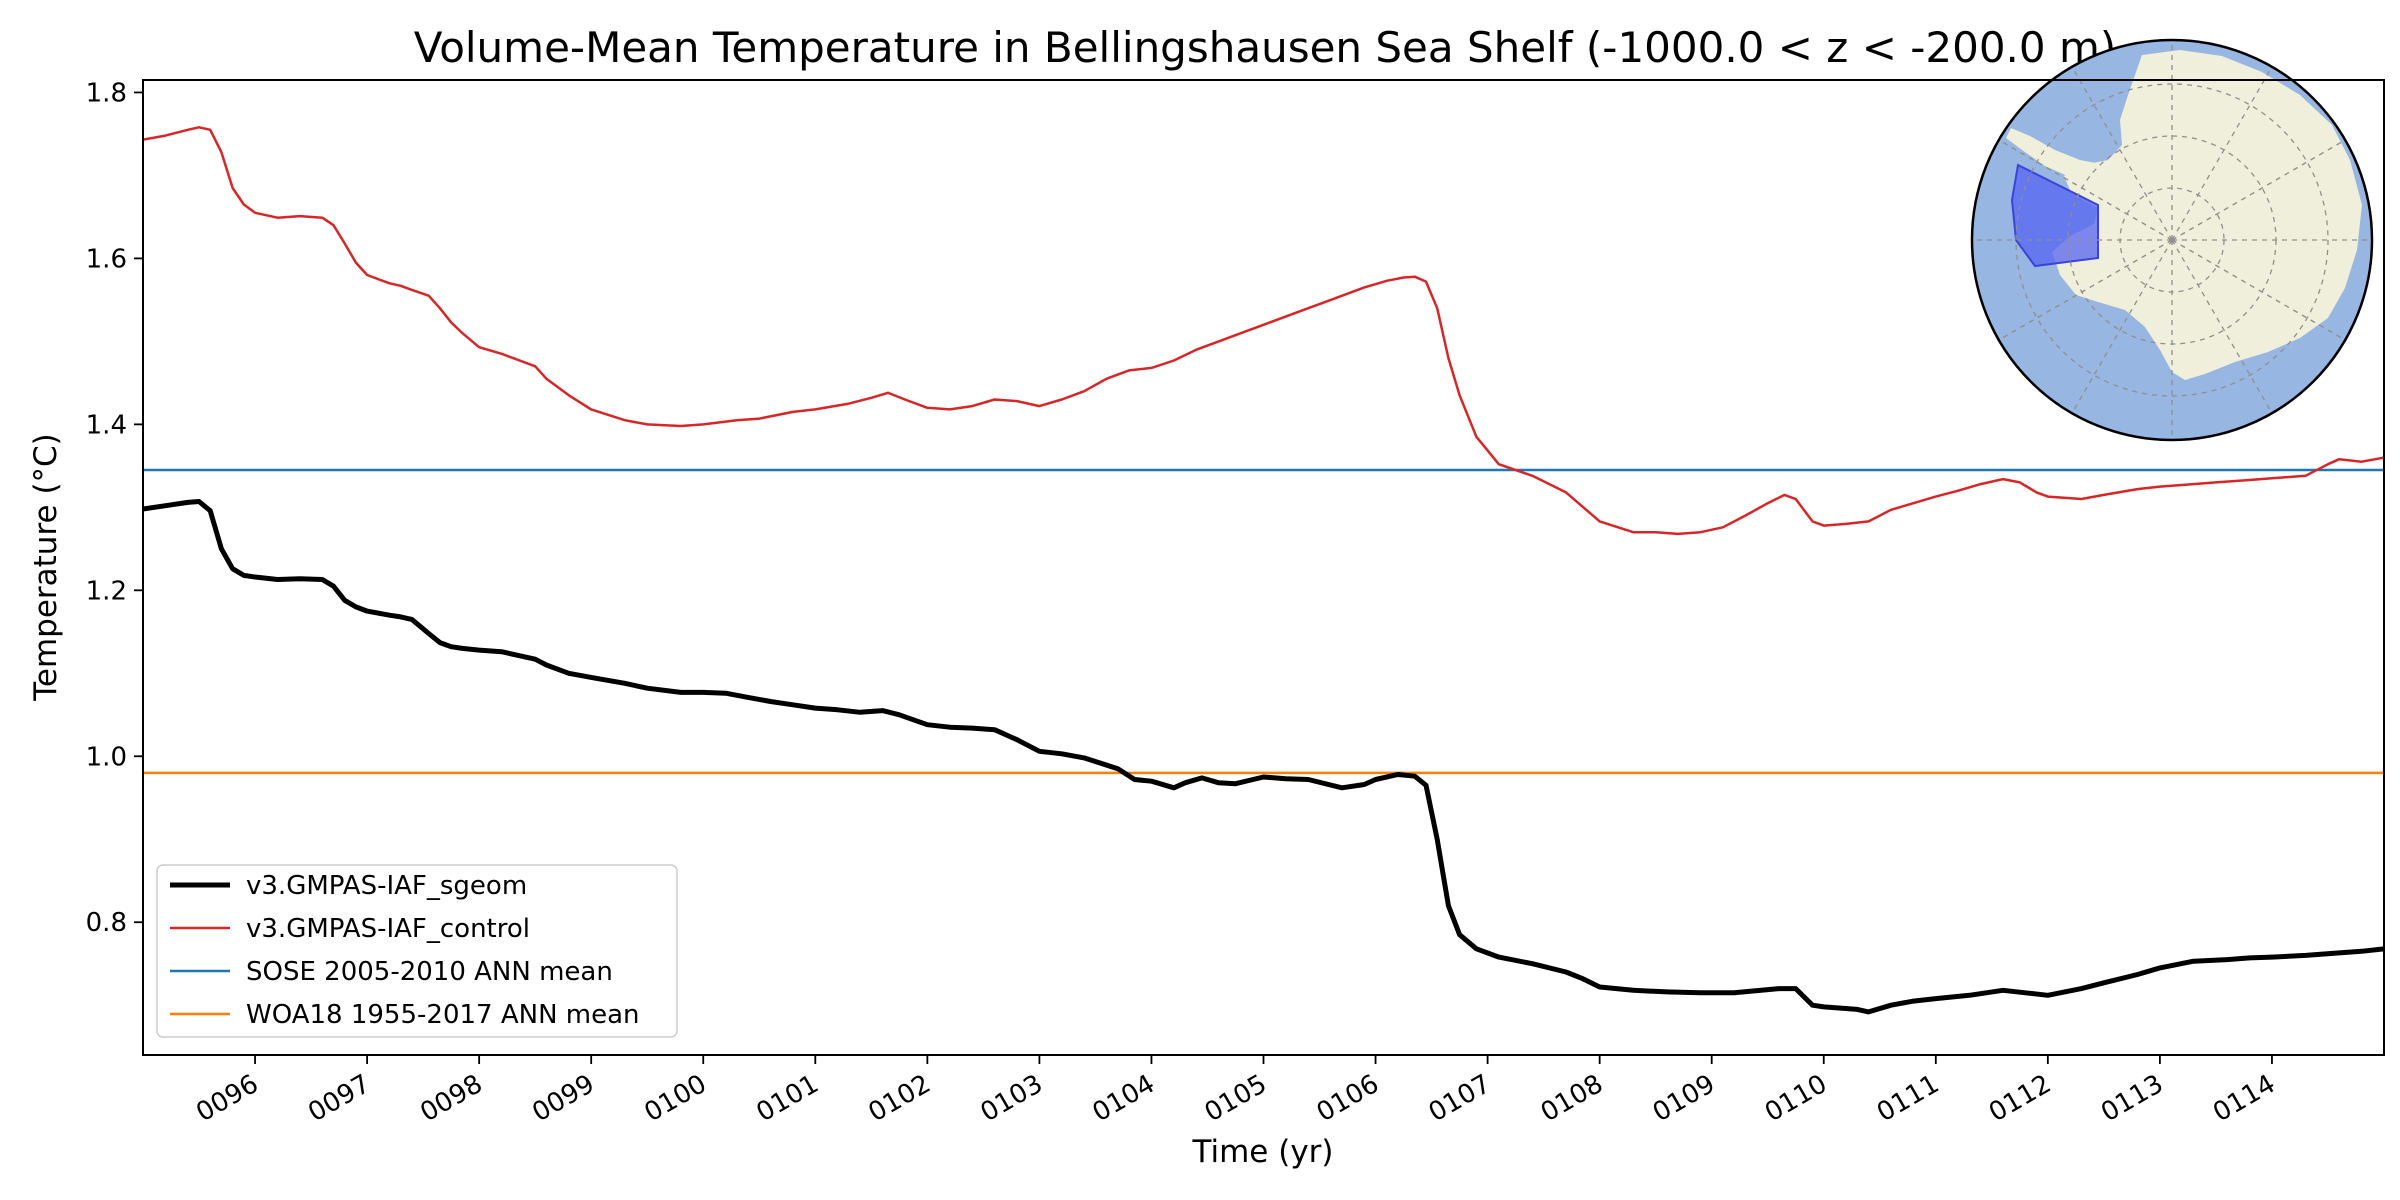 The image size is (2400, 1200). What do you see at coordinates (106, 425) in the screenshot?
I see `y-tick-label: 1.4` at bounding box center [106, 425].